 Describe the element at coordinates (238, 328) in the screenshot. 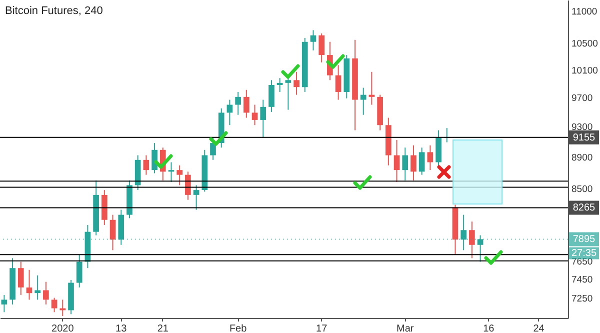

I see `x-tick-label: Feb` at that location.